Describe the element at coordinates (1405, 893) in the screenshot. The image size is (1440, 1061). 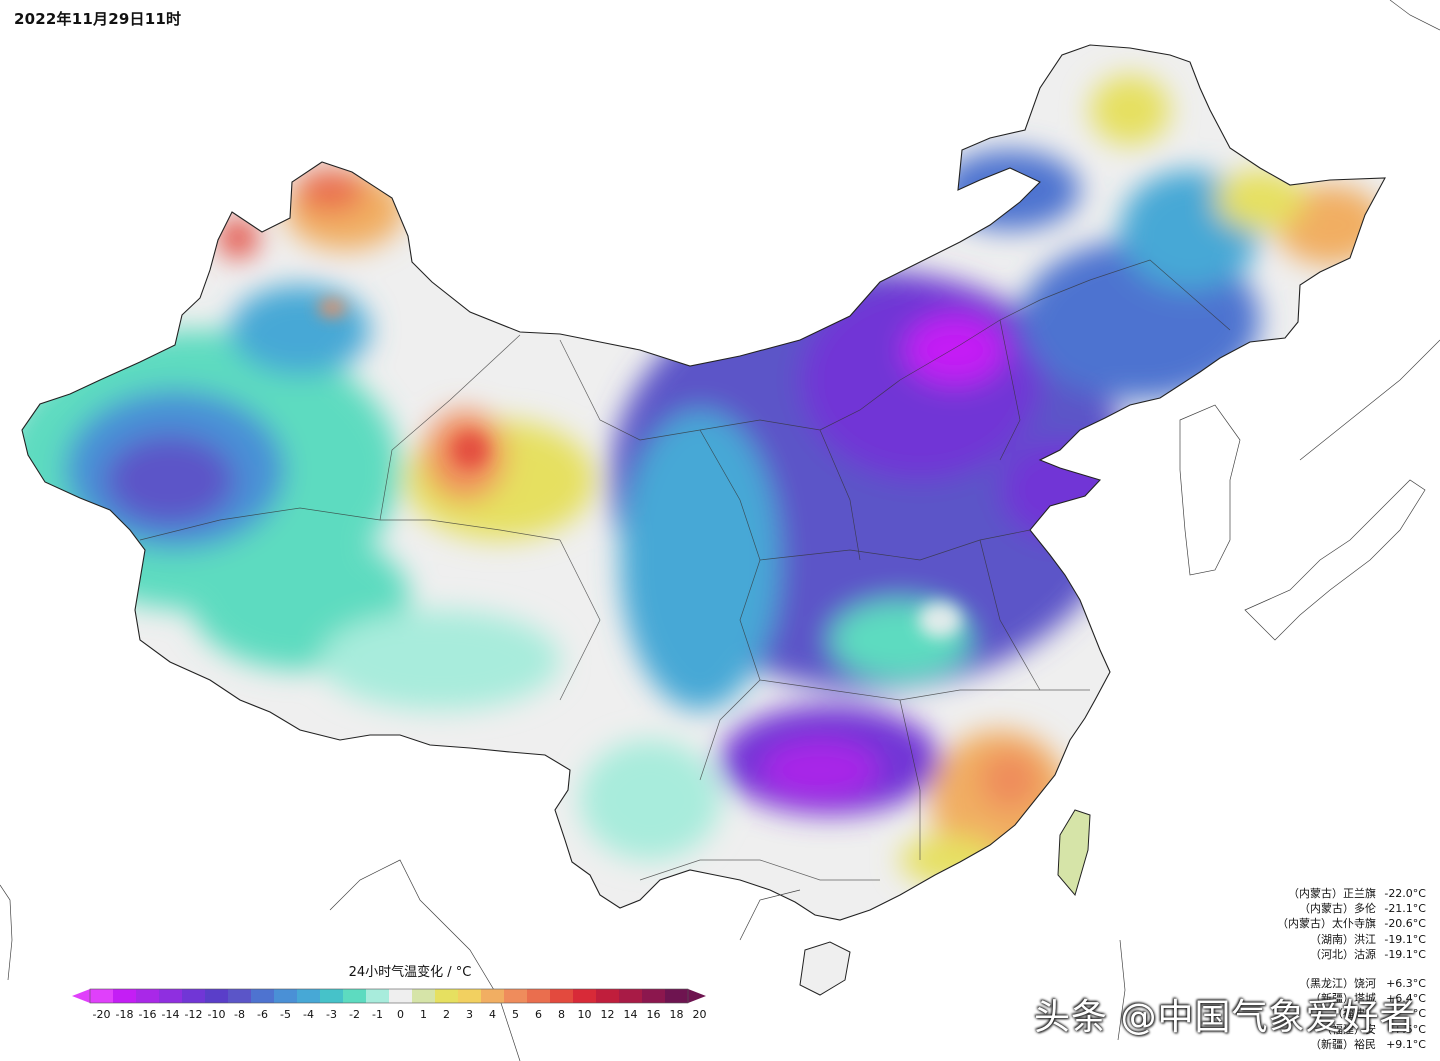
I see `station-value: -22.0°C` at that location.